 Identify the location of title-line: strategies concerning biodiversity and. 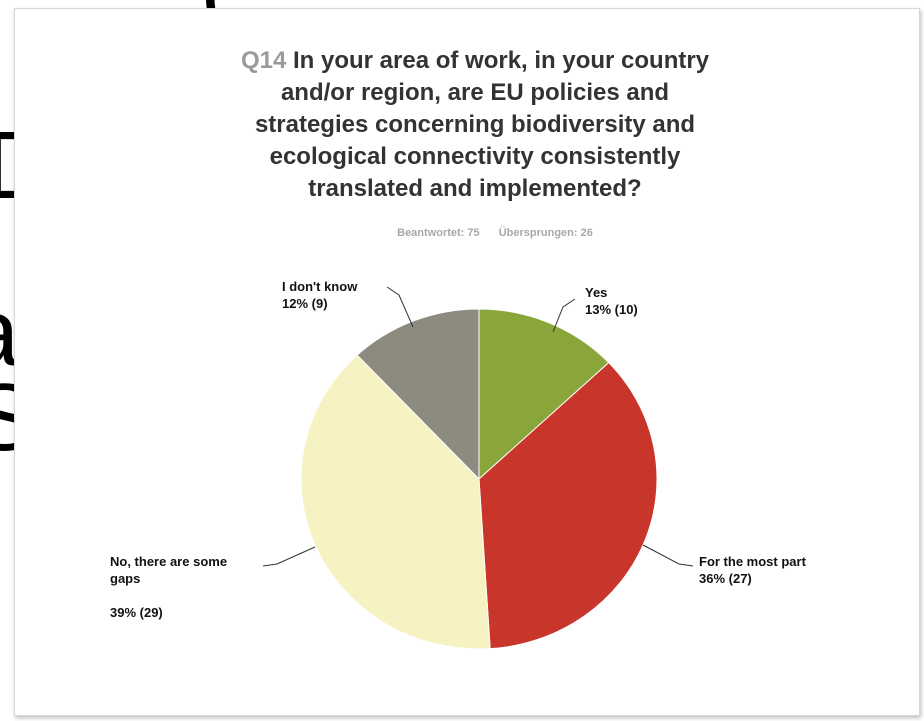
(475, 124).